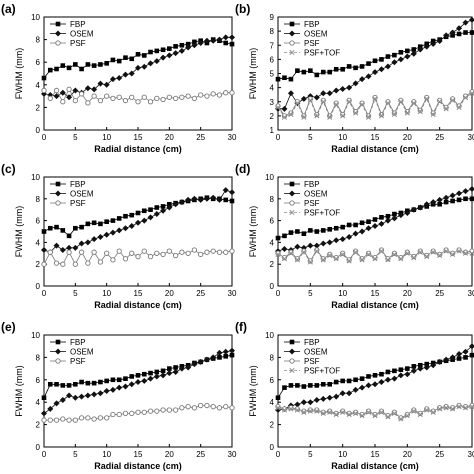 The image size is (474, 474). Describe the element at coordinates (312, 184) in the screenshot. I see `legend-entry: FBP` at that location.